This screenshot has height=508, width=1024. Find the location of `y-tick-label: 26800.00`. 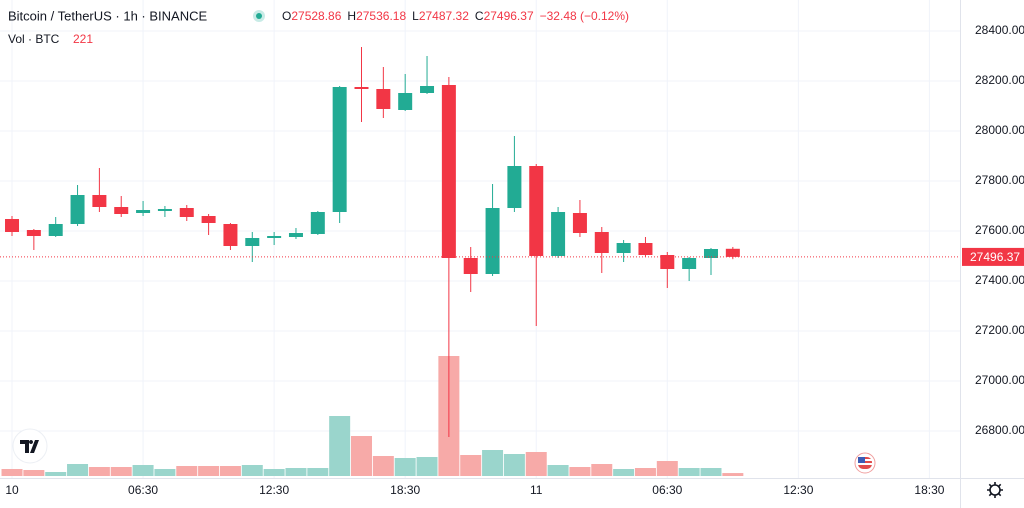

y-tick-label: 26800.00 is located at coordinates (999, 430).